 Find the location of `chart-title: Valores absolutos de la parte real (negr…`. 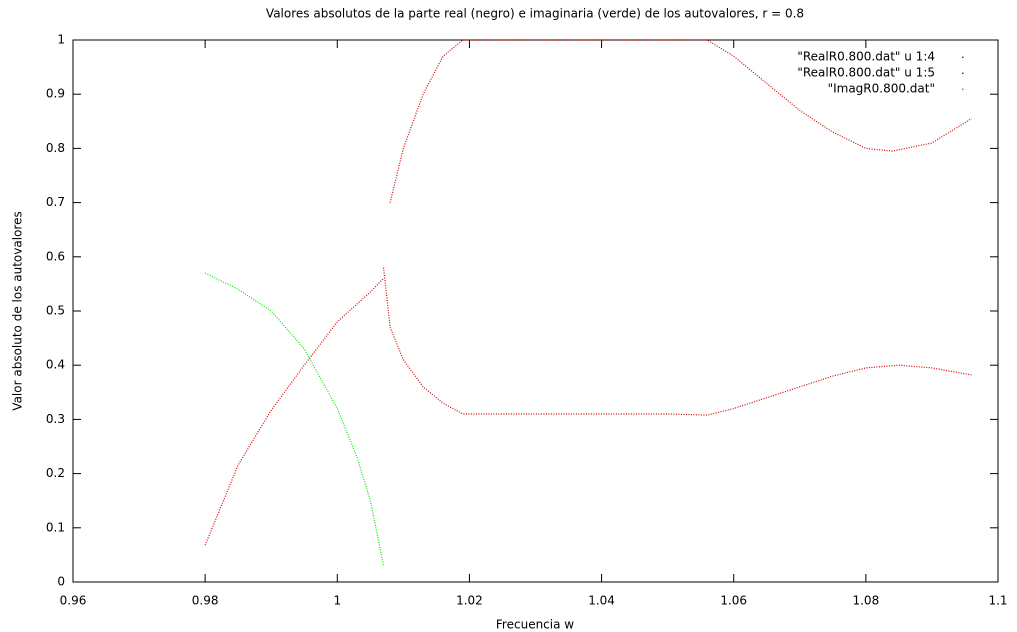

chart-title: Valores absolutos de la parte real (negr… is located at coordinates (535, 14).